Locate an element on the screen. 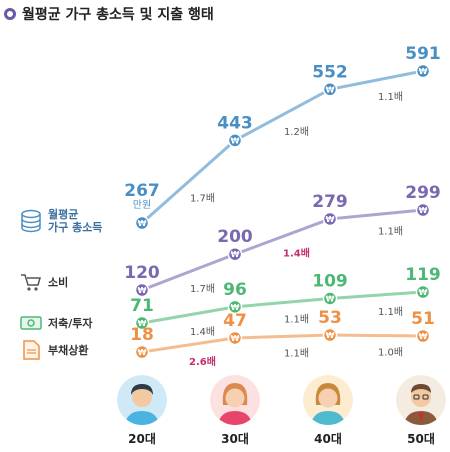 This screenshot has width=450, height=452. legend-saving-label: 저축/투자 is located at coordinates (70, 323).